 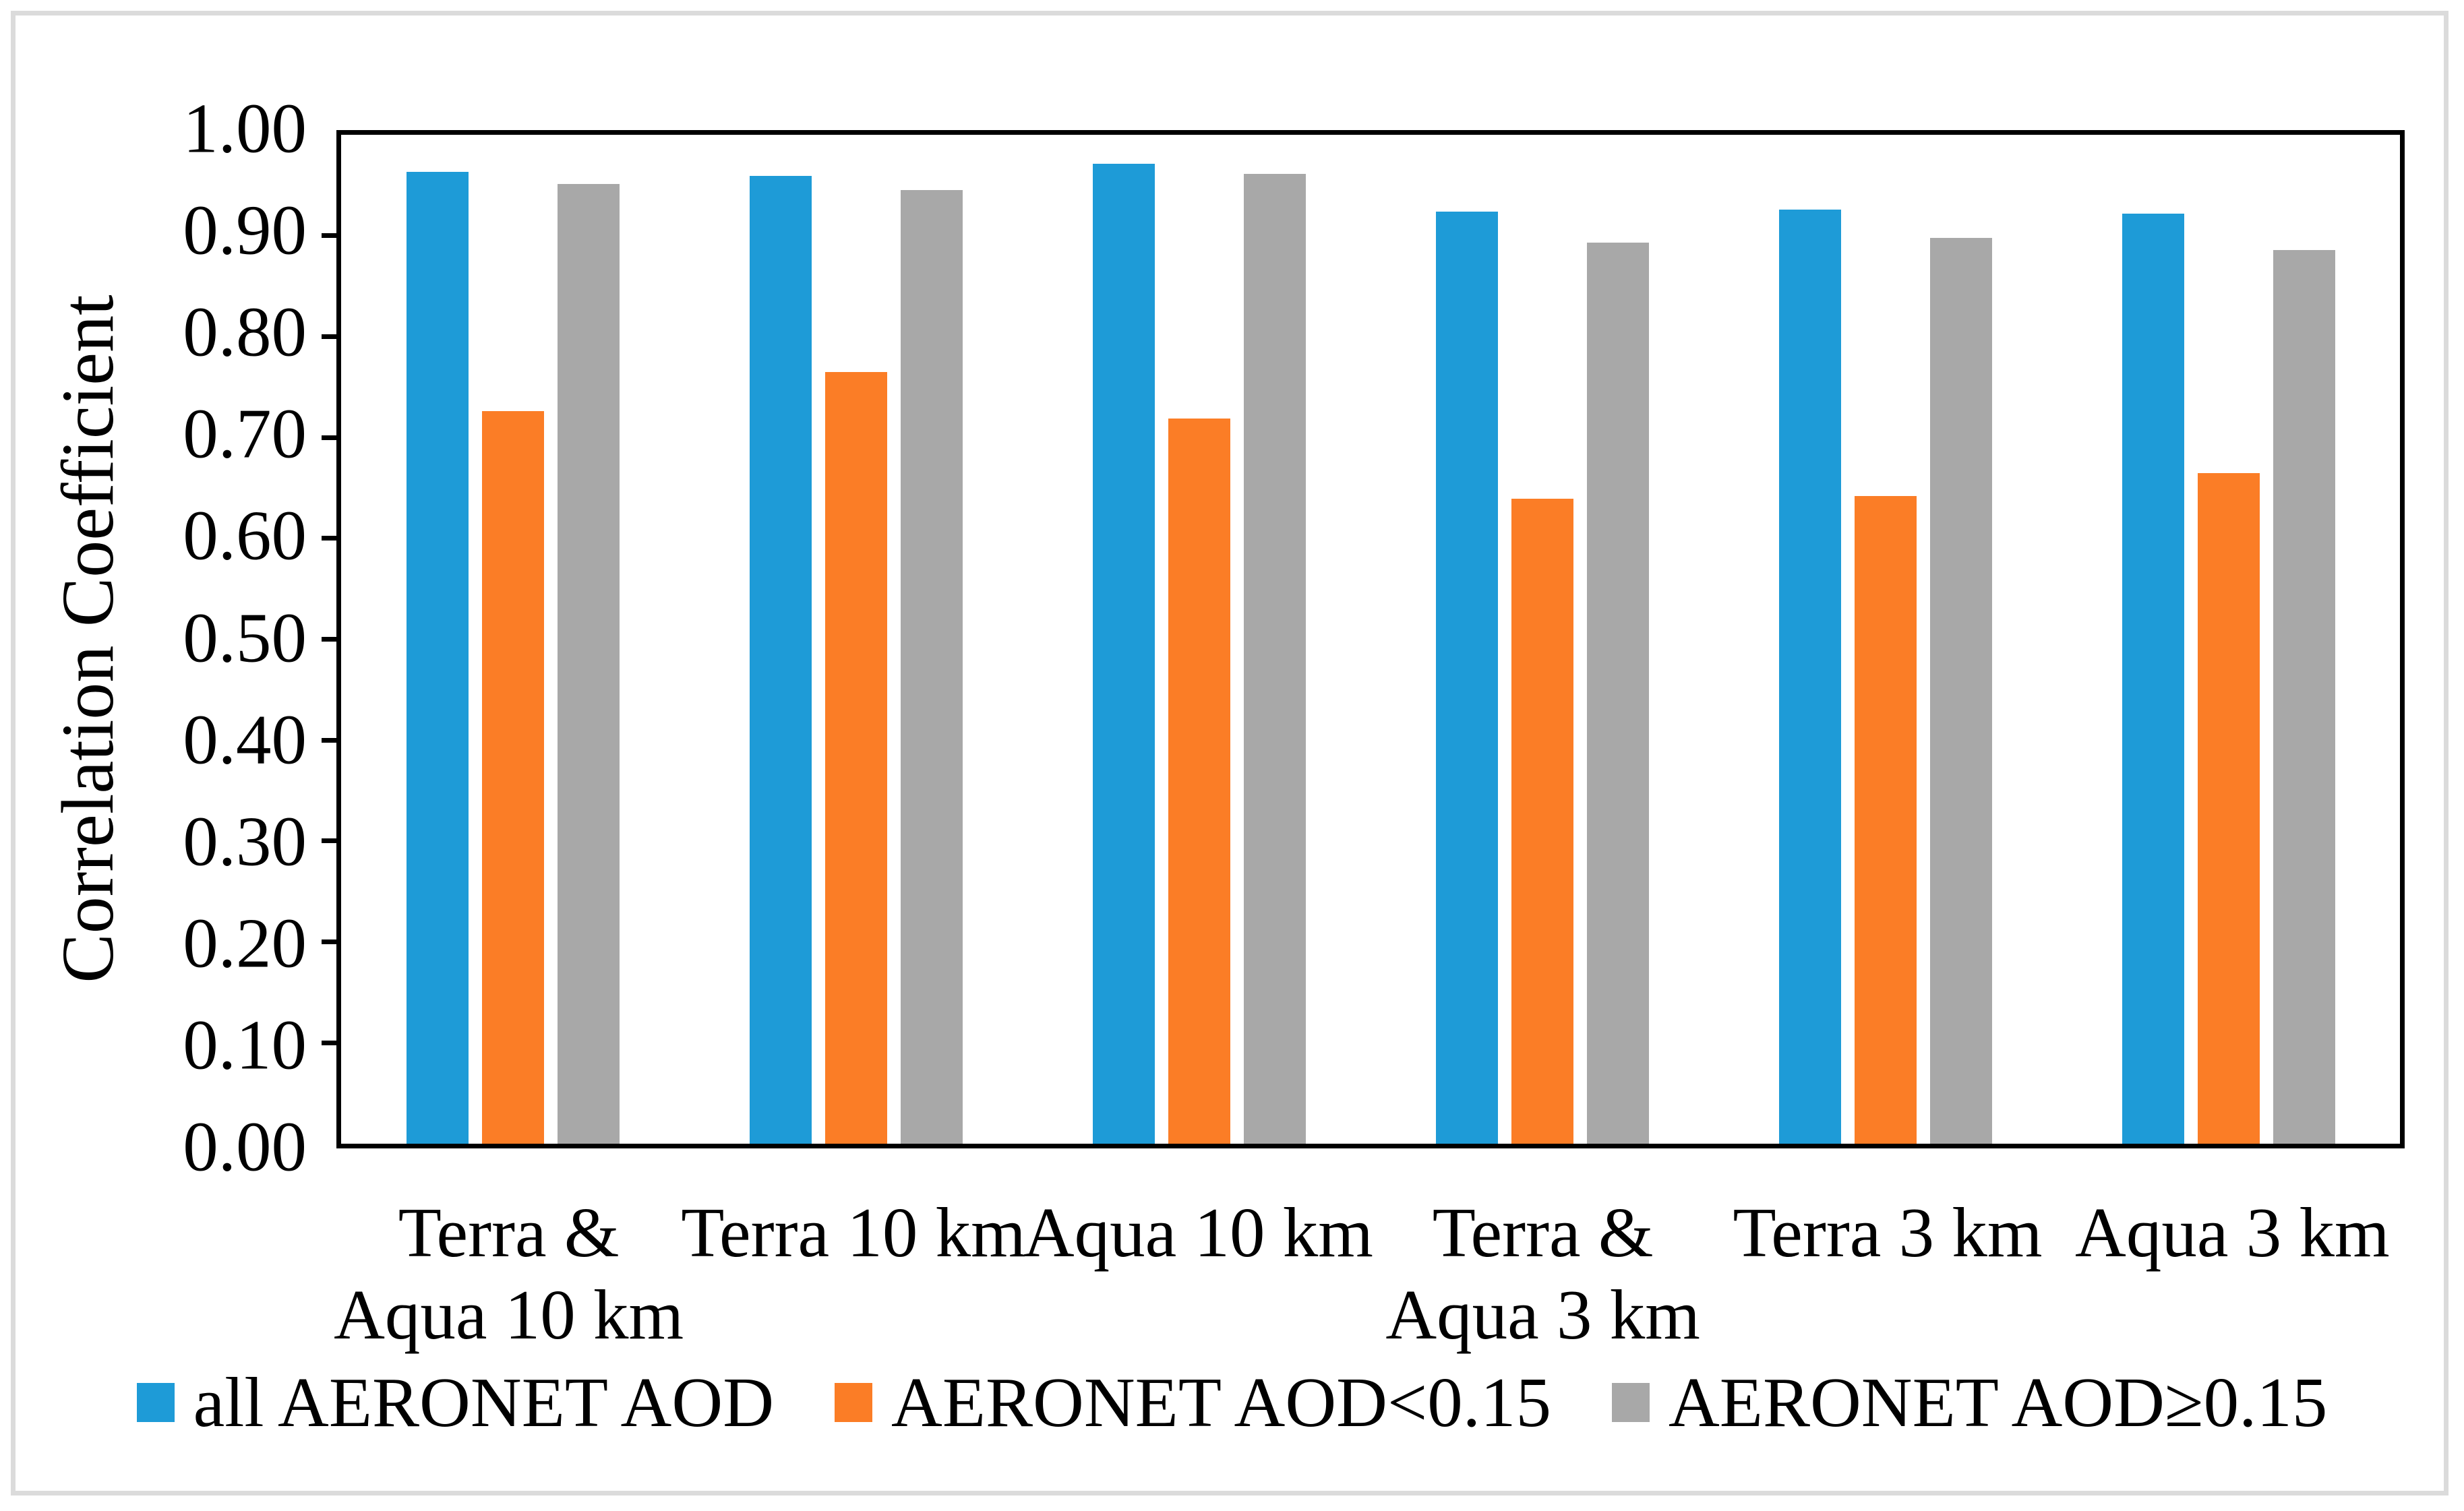 What do you see at coordinates (245, 331) in the screenshot?
I see `y-tick-label: 0.80` at bounding box center [245, 331].